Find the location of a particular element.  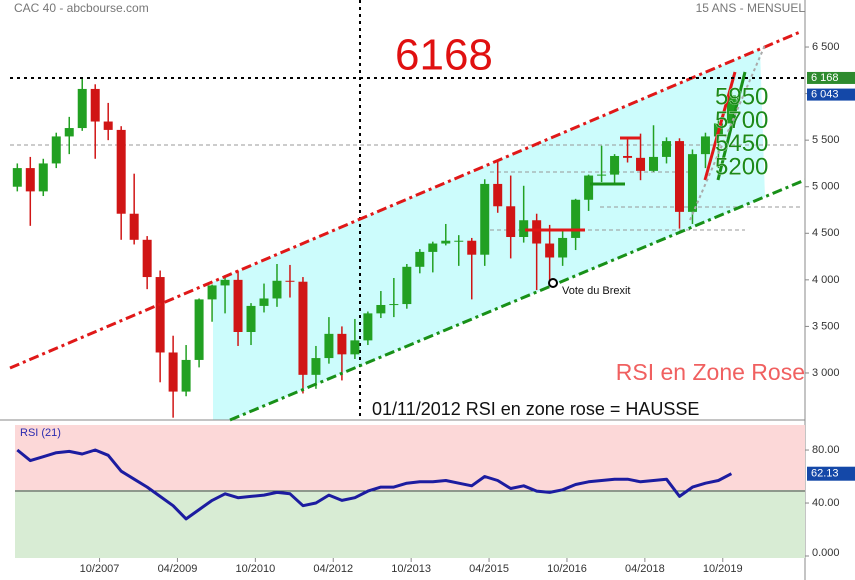

value-badge is located at coordinates (831, 473).